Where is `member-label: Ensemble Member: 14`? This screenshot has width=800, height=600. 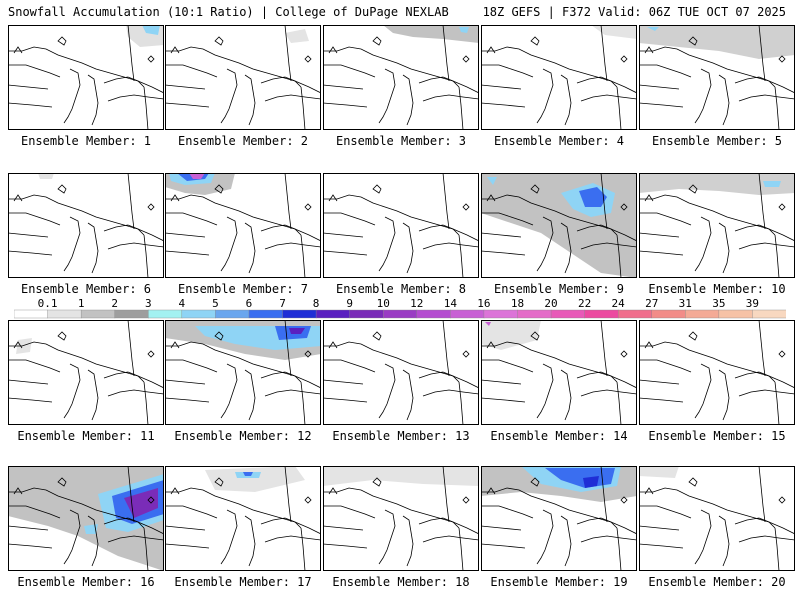
member-label: Ensemble Member: 14 is located at coordinates (559, 436).